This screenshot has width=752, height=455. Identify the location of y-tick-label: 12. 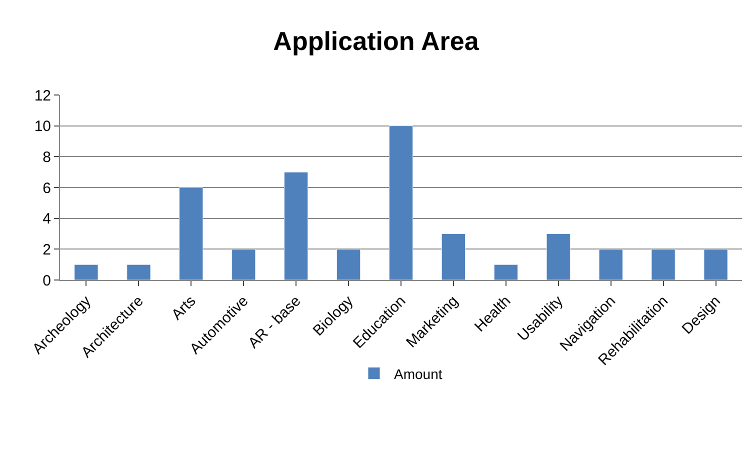
(42, 95).